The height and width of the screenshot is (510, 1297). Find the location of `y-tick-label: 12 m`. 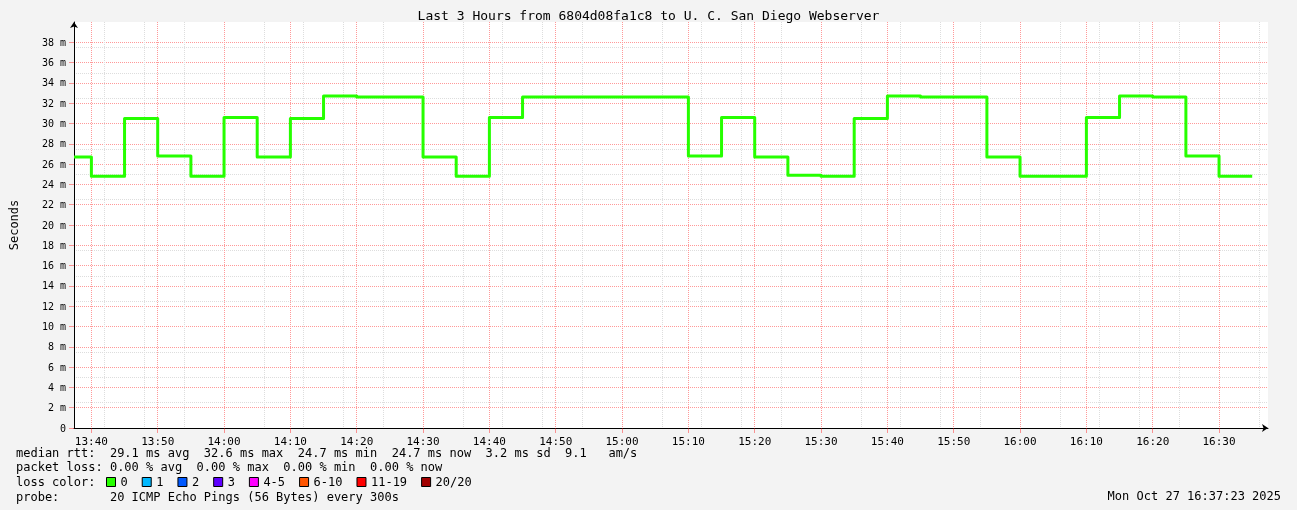

y-tick-label: 12 m is located at coordinates (53, 306).